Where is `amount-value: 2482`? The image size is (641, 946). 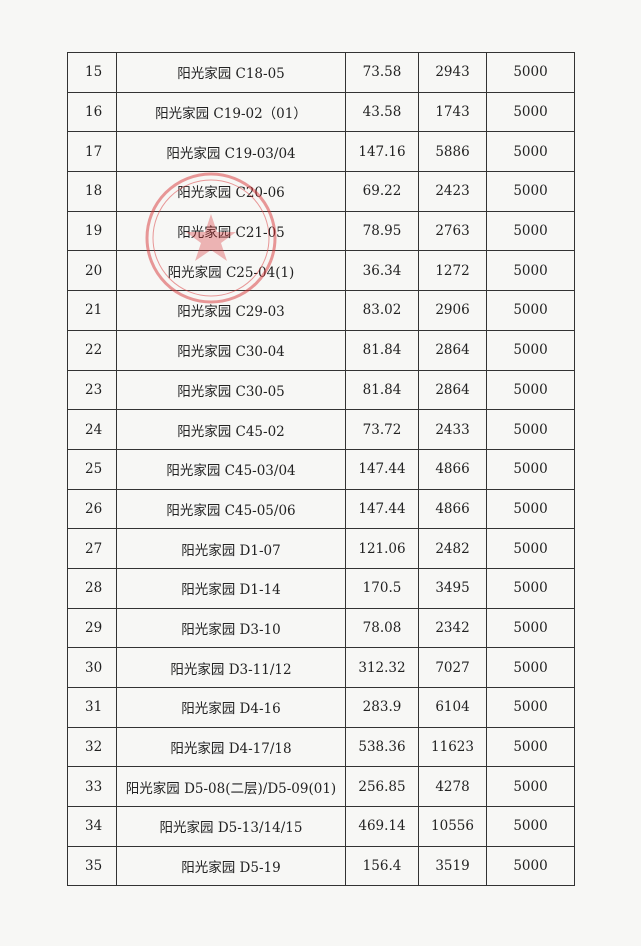 amount-value: 2482 is located at coordinates (452, 548).